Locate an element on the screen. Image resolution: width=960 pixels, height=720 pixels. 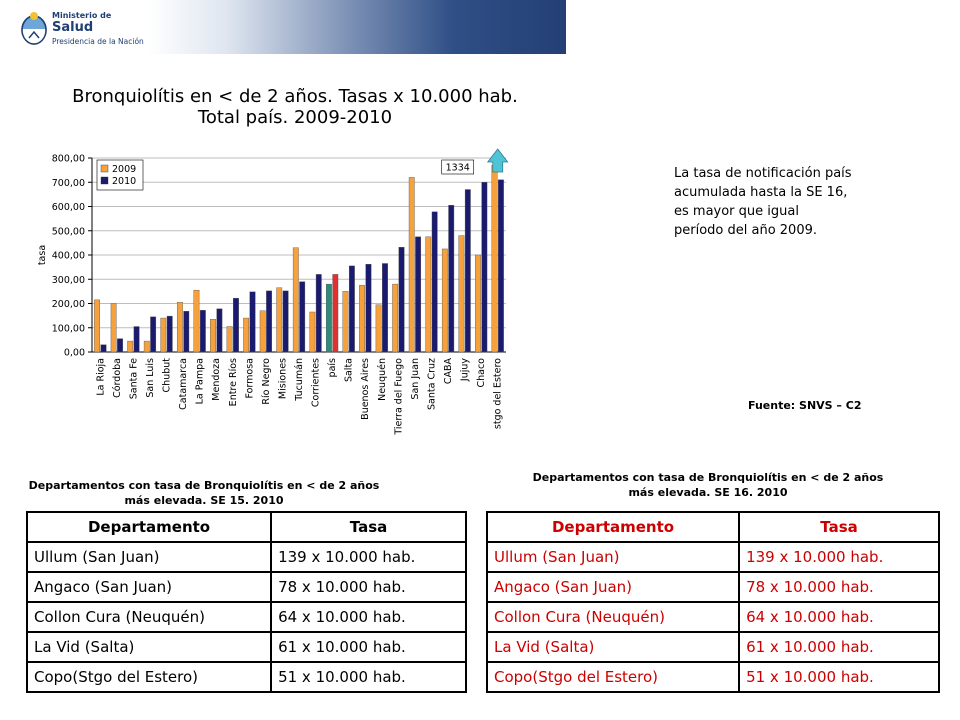
y-tick-label: 100,00 is located at coordinates (68, 328).